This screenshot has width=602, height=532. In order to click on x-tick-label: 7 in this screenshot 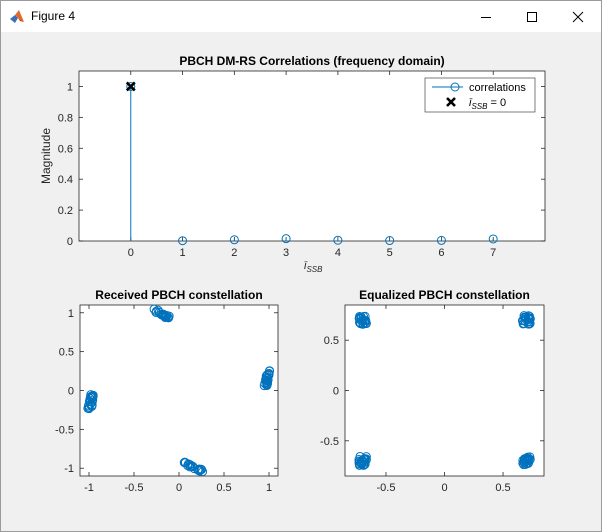, I will do `click(493, 253)`.